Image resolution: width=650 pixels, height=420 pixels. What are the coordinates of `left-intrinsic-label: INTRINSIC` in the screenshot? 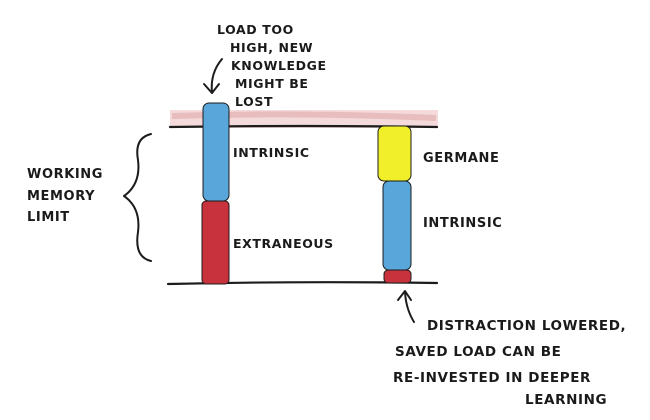 It's located at (271, 152).